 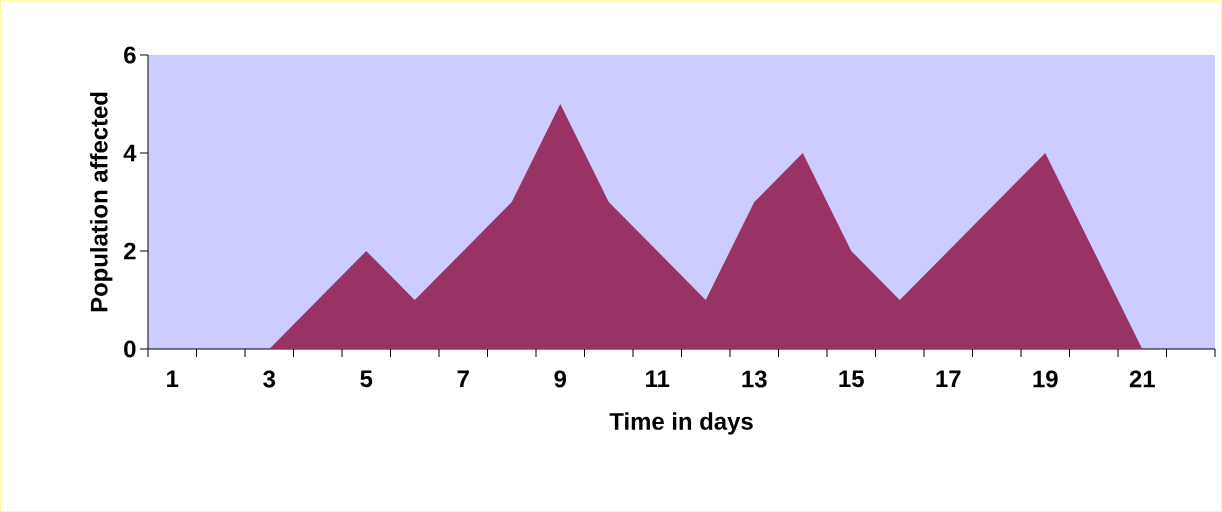 What do you see at coordinates (948, 378) in the screenshot?
I see `x-tick-label: 17` at bounding box center [948, 378].